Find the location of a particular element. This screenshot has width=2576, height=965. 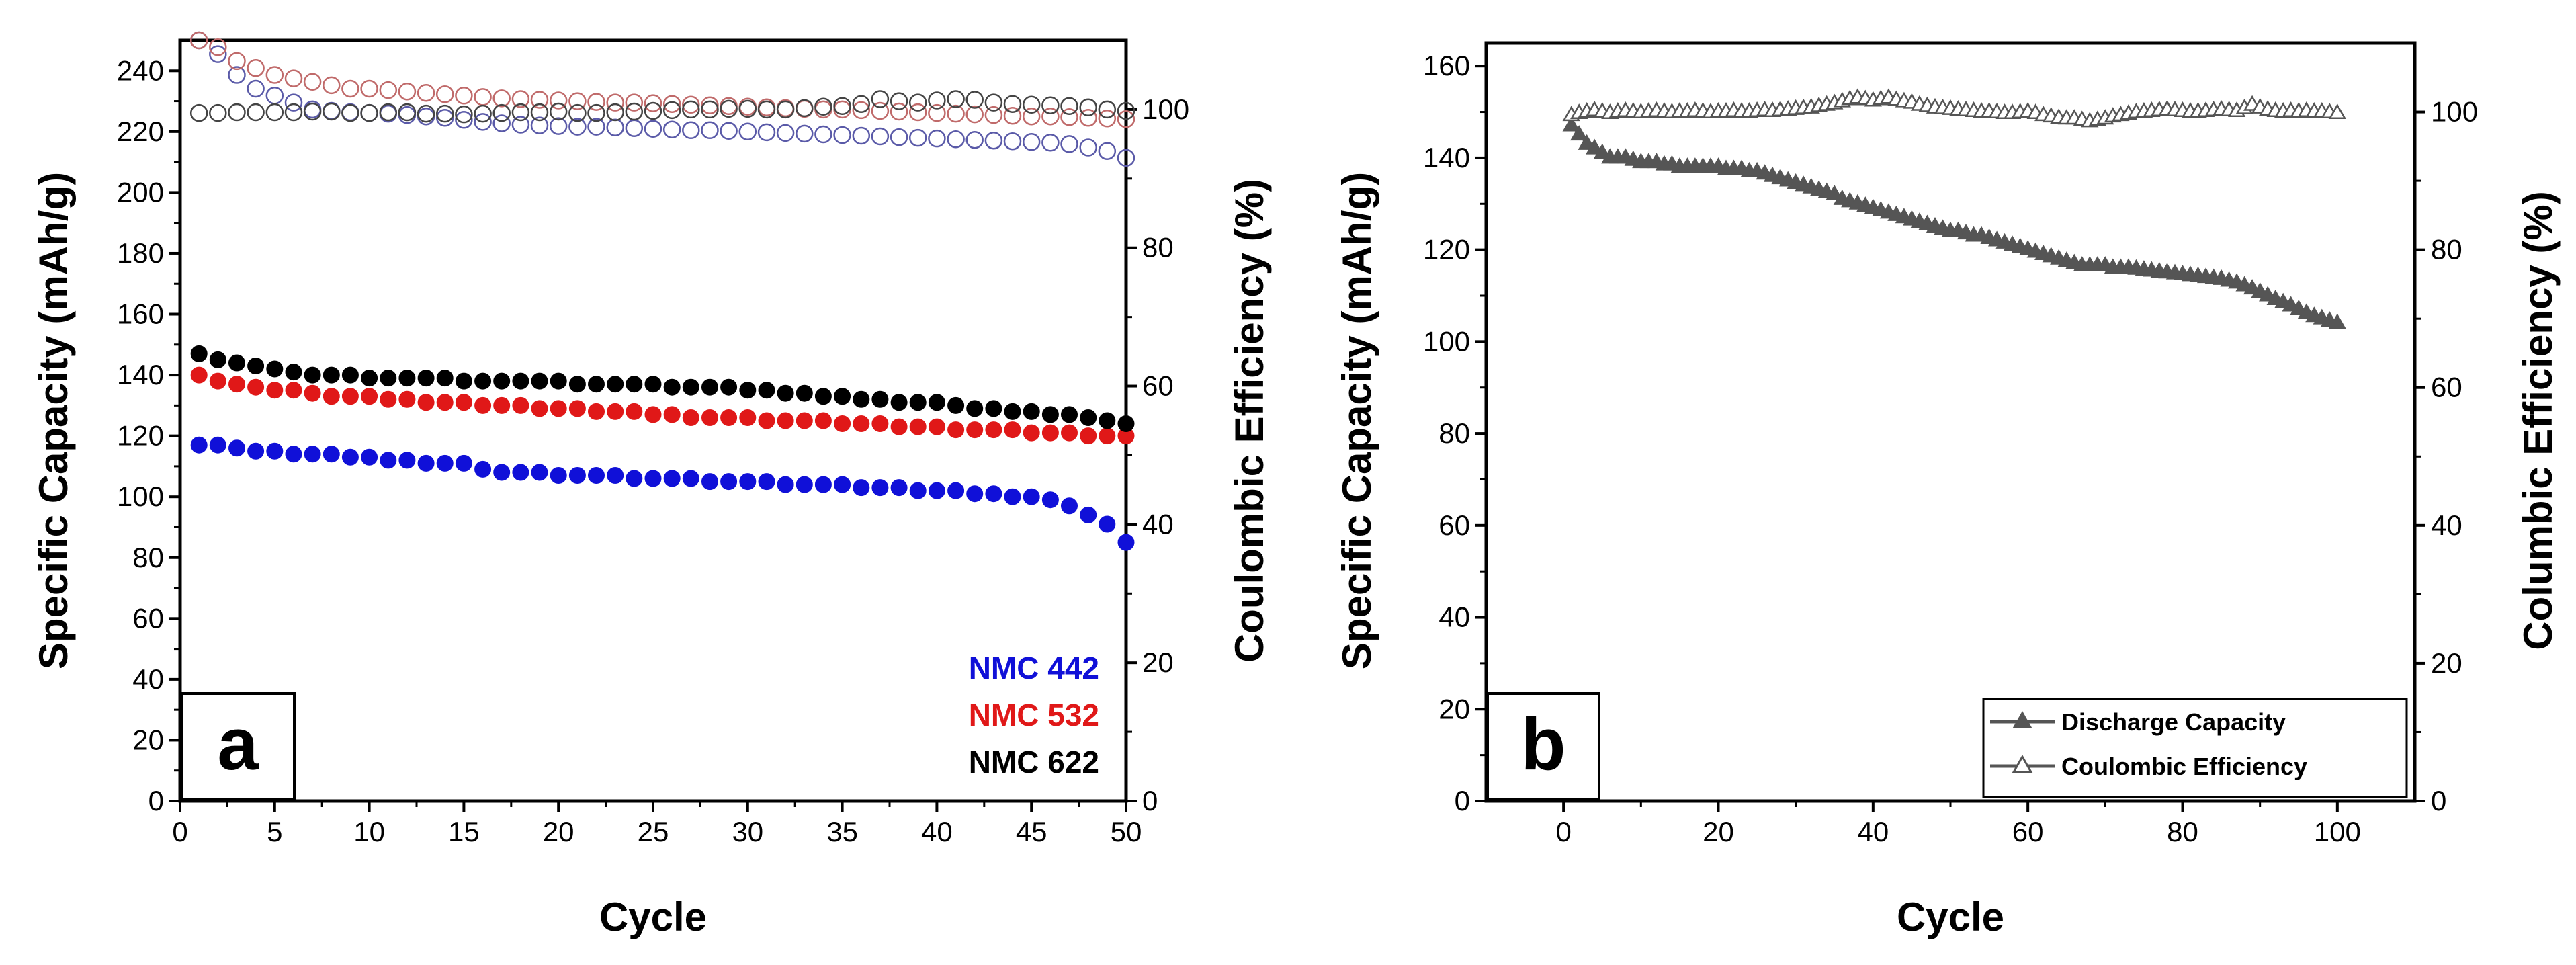

panel-b-y-ticks: 0 20 40 60 80 100 120 140 160 is located at coordinates (1454, 433).